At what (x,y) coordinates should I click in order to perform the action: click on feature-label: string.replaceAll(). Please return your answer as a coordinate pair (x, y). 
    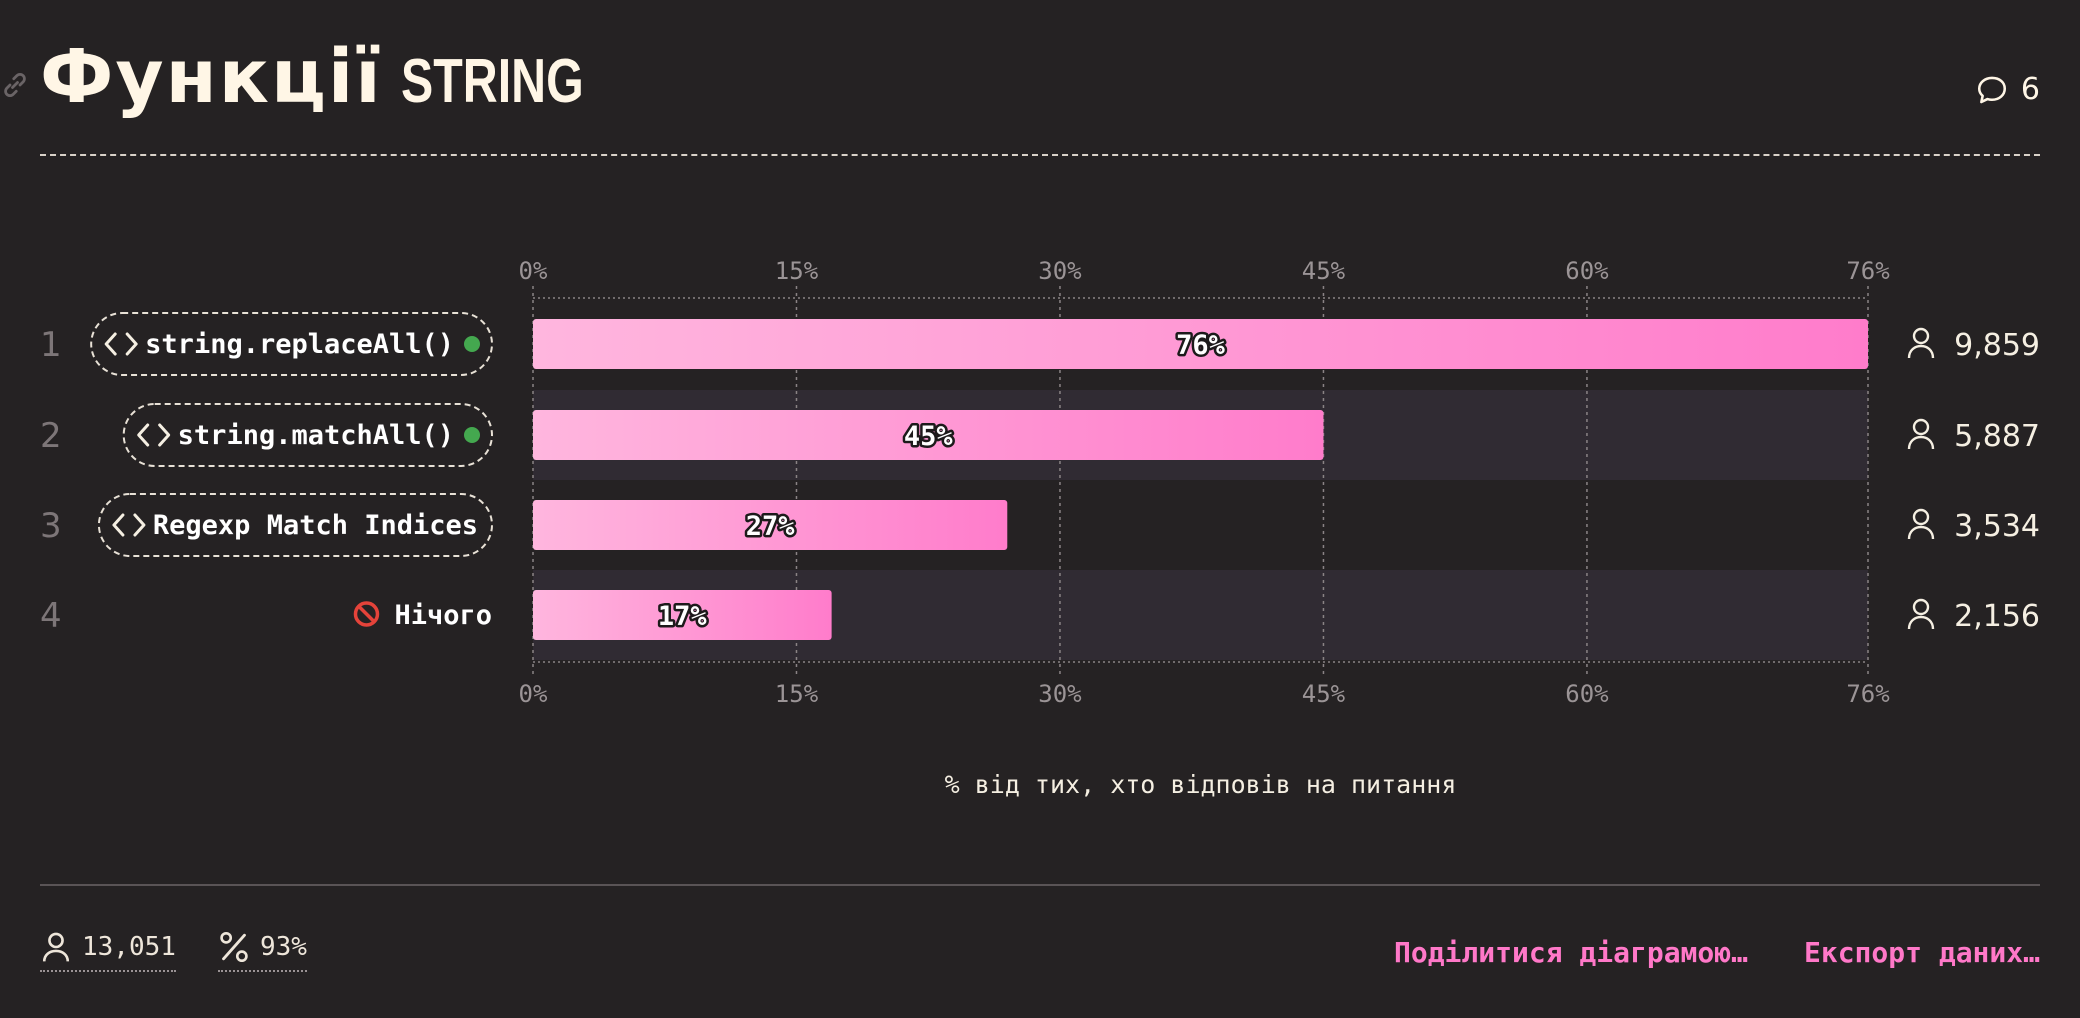
    Looking at the image, I should click on (299, 344).